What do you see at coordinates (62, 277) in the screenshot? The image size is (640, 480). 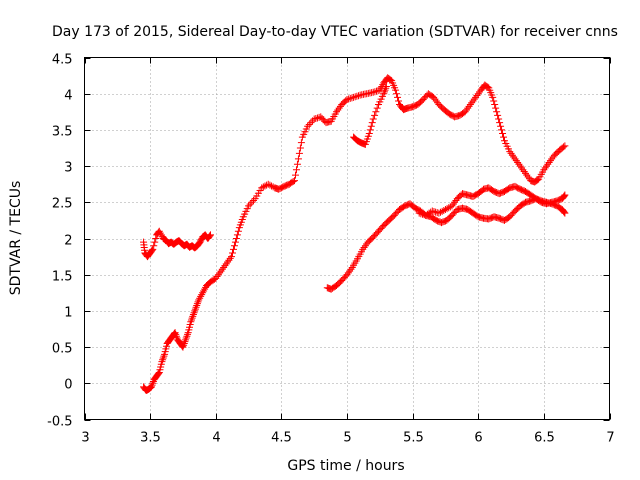 I see `y-tick-label: 1.5` at bounding box center [62, 277].